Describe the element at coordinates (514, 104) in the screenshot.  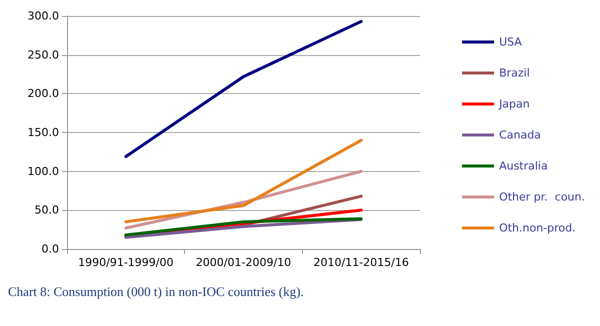
I see `legend-label: Japan` at that location.